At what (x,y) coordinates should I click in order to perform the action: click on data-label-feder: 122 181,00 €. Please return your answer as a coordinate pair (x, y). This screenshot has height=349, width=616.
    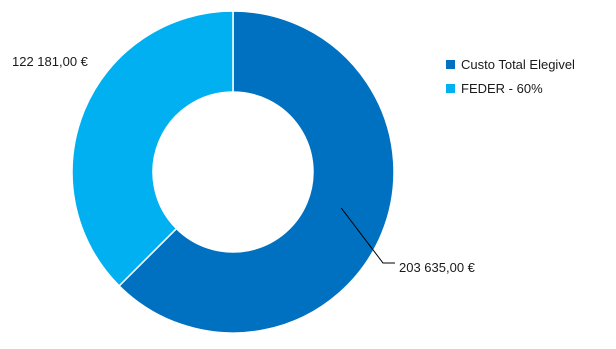
    Looking at the image, I should click on (50, 61).